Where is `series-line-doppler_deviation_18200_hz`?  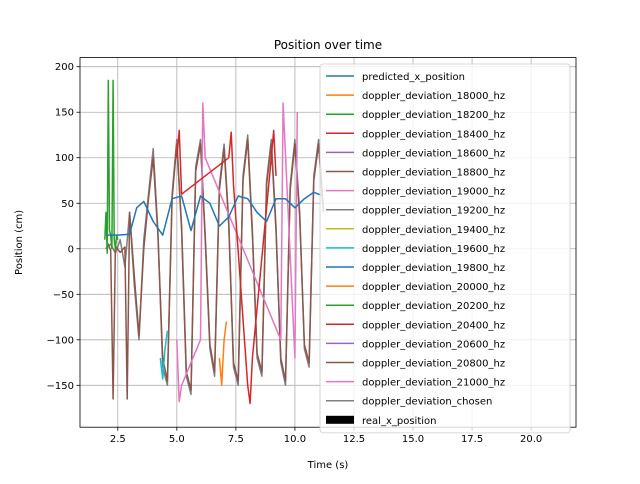 series-line-doppler_deviation_18200_hz is located at coordinates (111, 167).